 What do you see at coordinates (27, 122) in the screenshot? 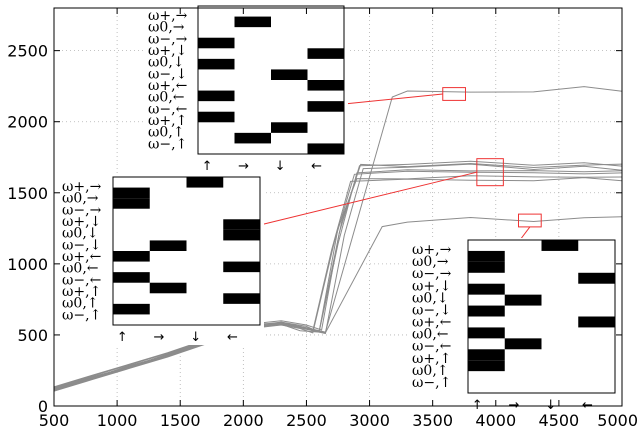
I see `y-tick-label: 2000` at bounding box center [27, 122].